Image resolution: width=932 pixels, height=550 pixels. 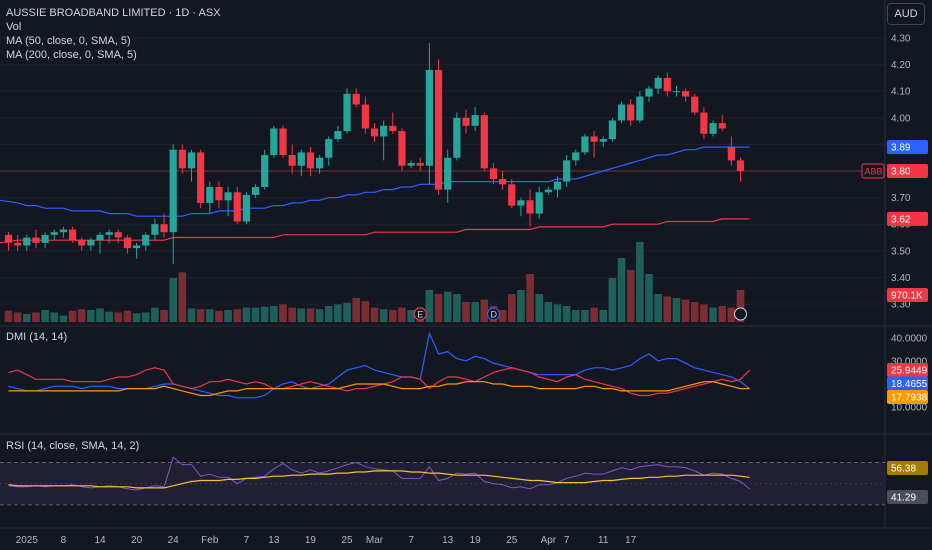 What do you see at coordinates (901, 148) in the screenshot?
I see `ma50-badge: 3.89` at bounding box center [901, 148].